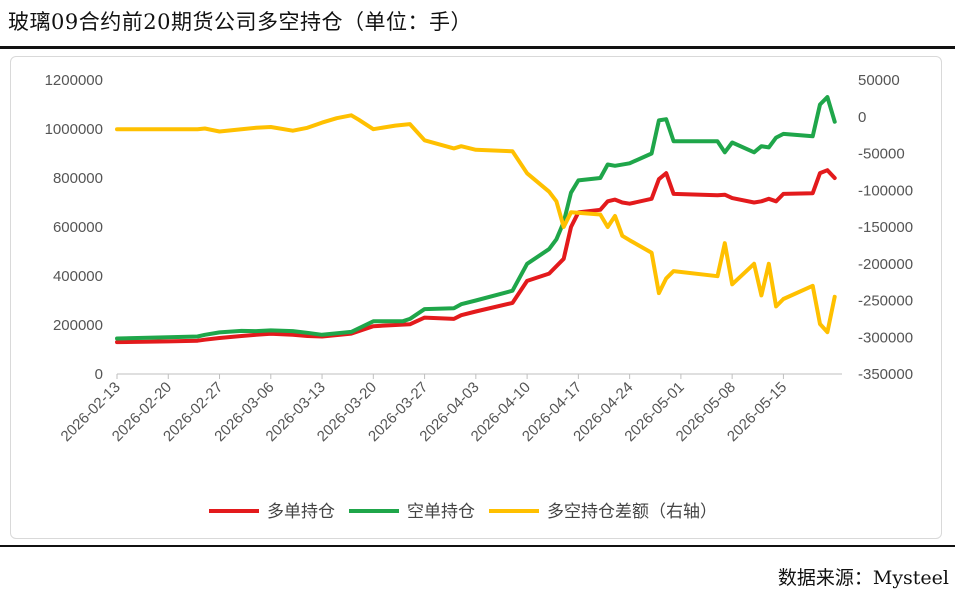 This screenshot has width=955, height=595. I want to click on y-right-tick-label: -50000, so click(881, 154).